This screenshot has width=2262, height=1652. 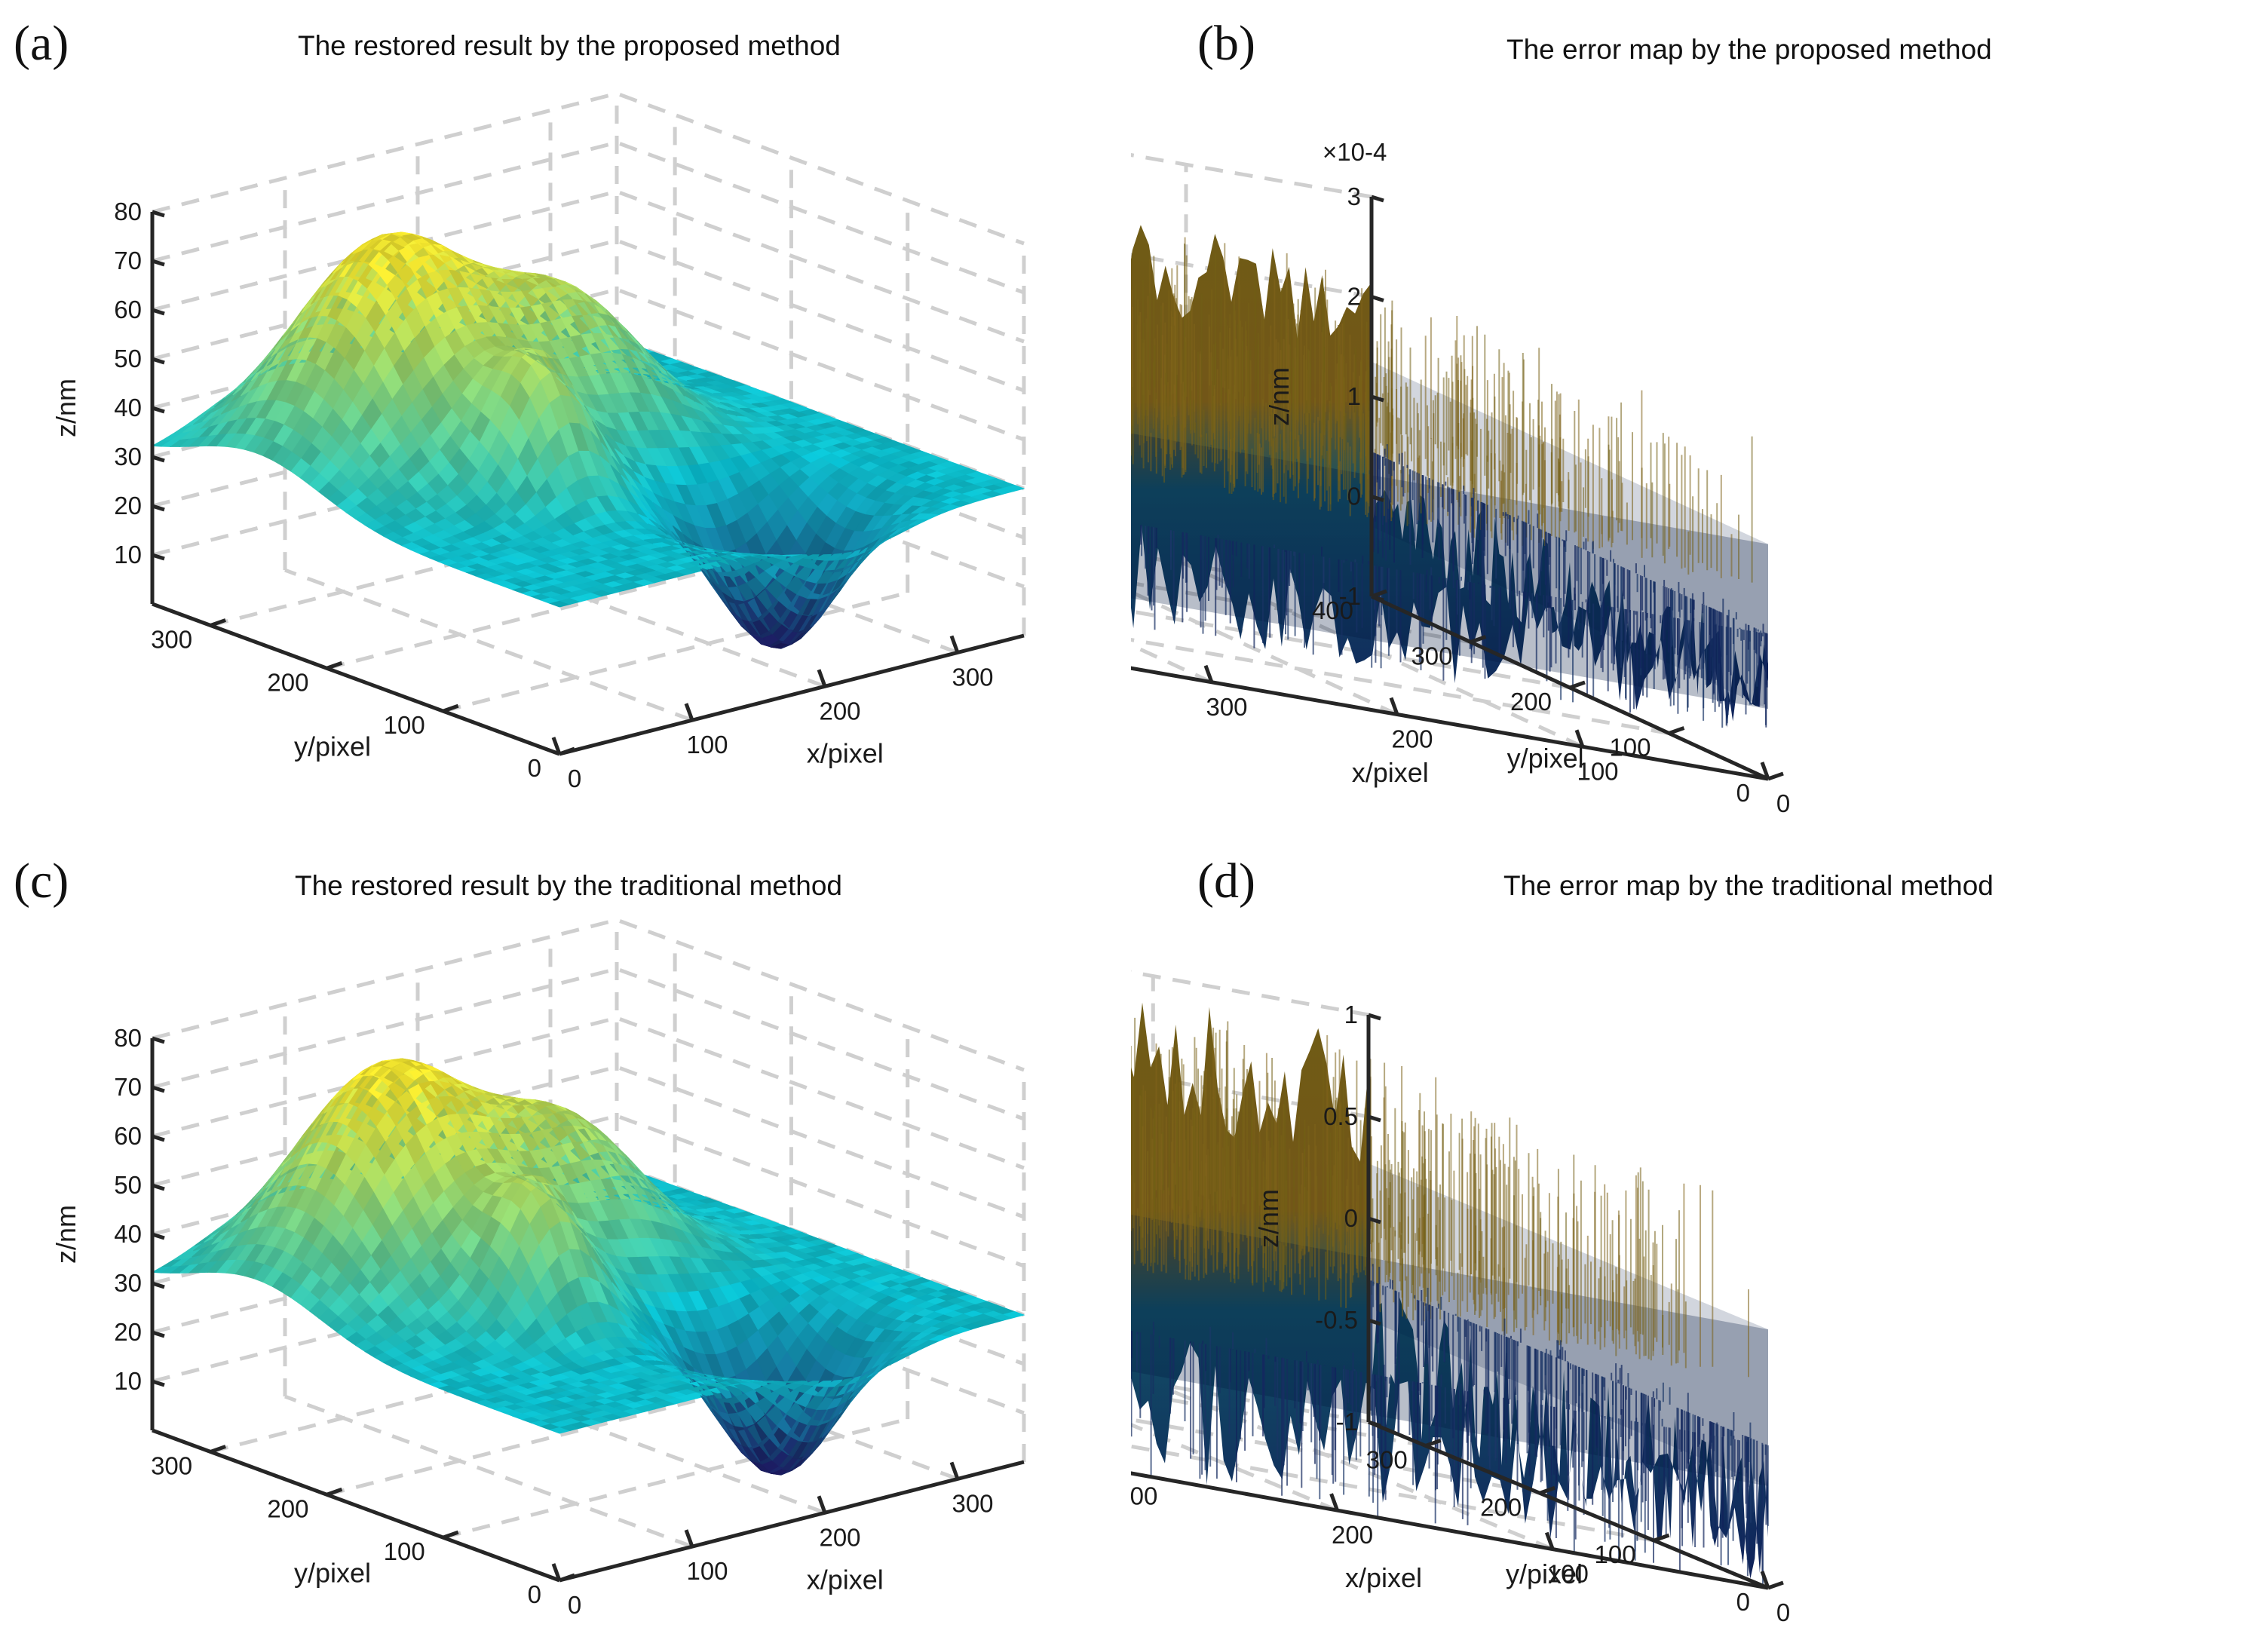 I want to click on z-tick-label: 40, so click(x=128, y=407).